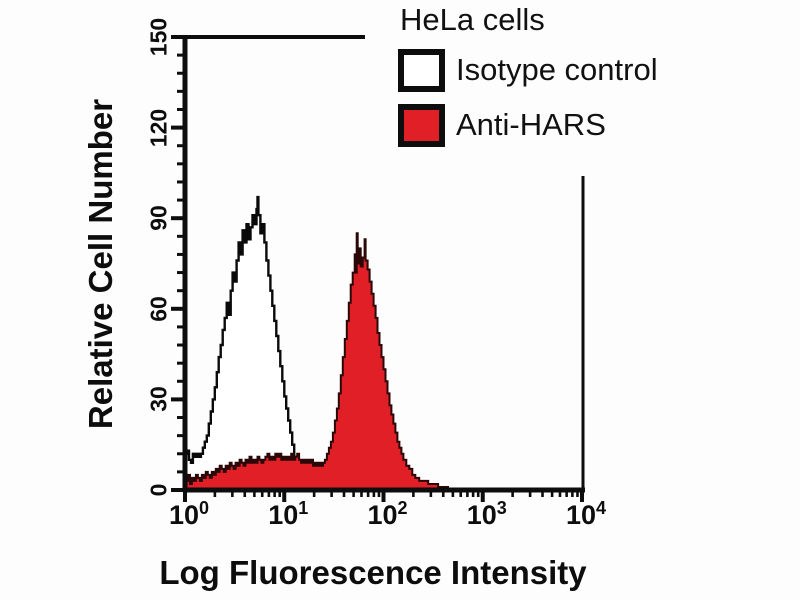 The height and width of the screenshot is (600, 800). I want to click on histogram-isotype-control, so click(259, 343).